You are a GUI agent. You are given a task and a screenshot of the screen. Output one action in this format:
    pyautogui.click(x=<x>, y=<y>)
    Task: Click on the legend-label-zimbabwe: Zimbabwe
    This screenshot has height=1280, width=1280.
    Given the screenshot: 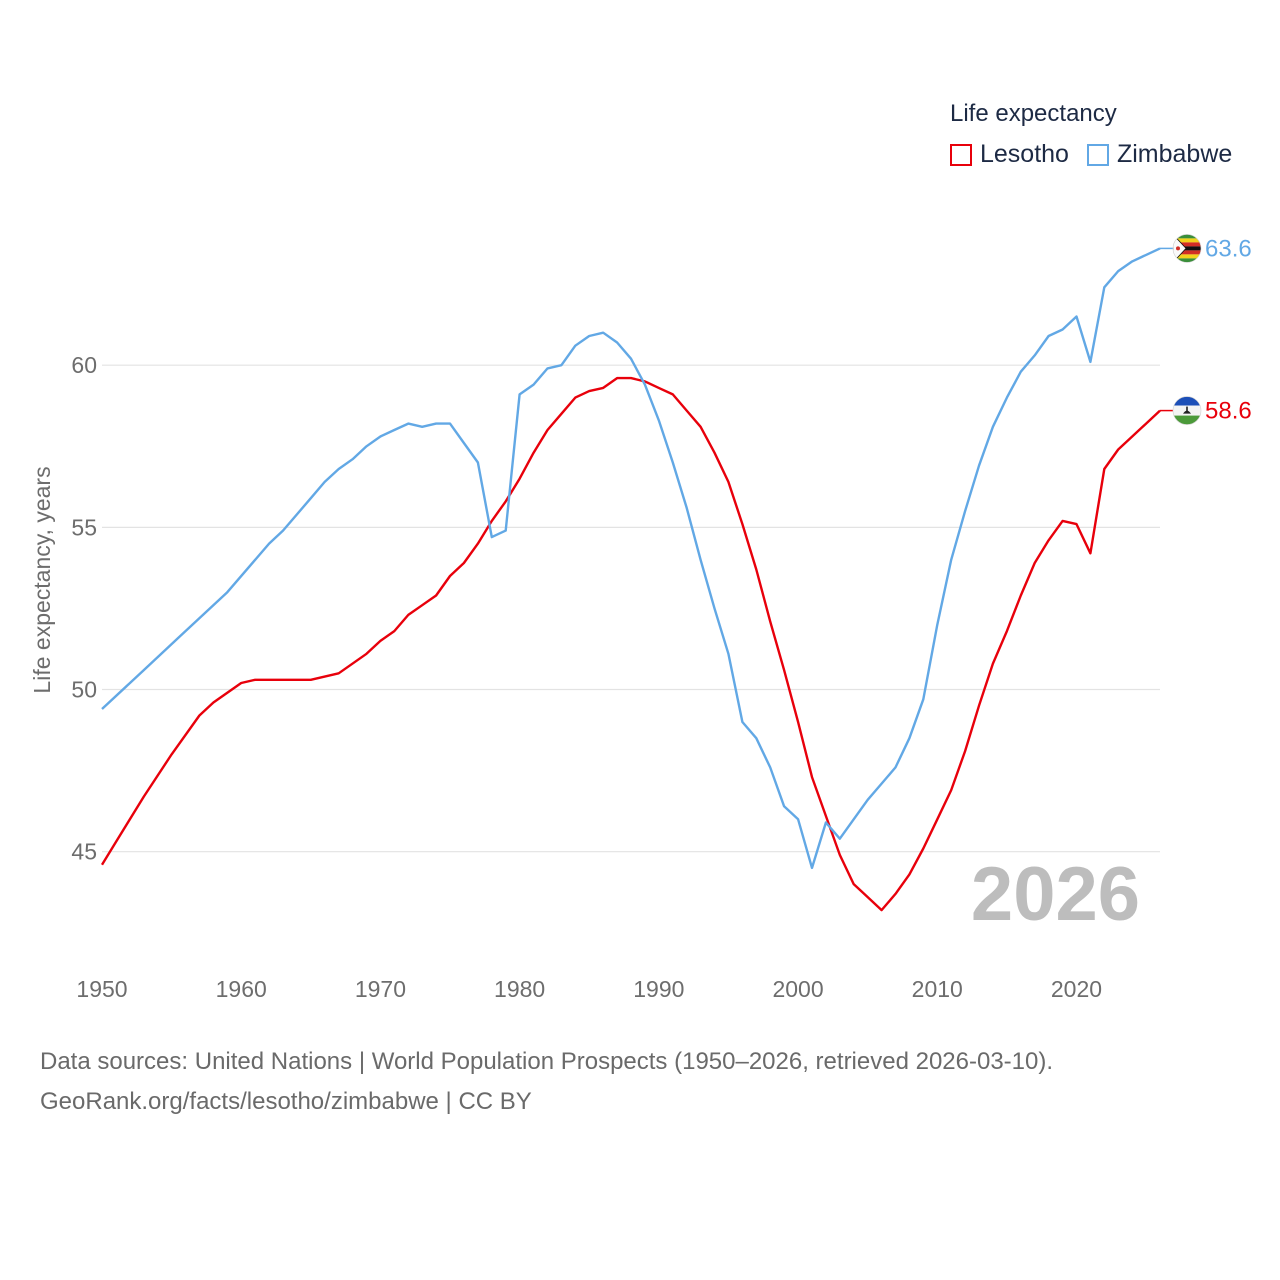 What is the action you would take?
    pyautogui.click(x=1174, y=154)
    